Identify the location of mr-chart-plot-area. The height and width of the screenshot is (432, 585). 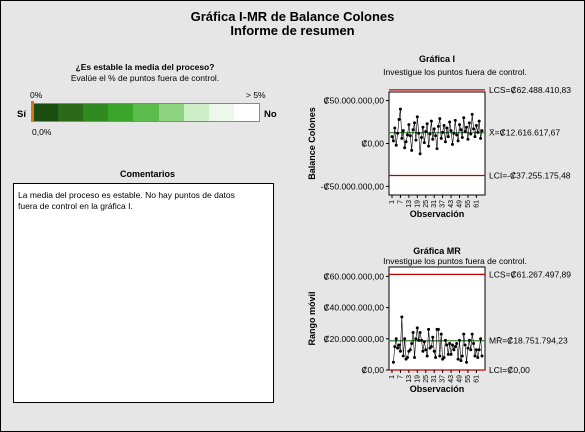
(437, 318).